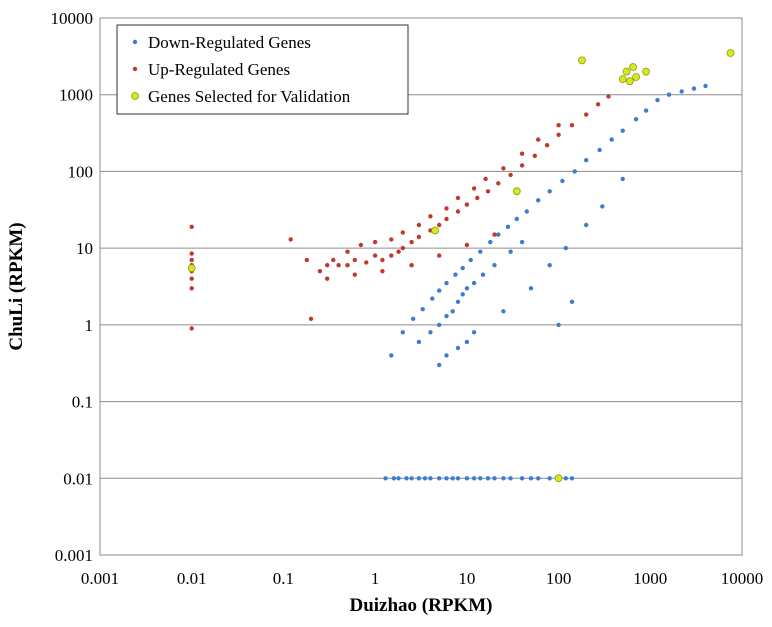 This screenshot has height=627, width=772. What do you see at coordinates (100, 578) in the screenshot?
I see `x-tick-label: 0.001` at bounding box center [100, 578].